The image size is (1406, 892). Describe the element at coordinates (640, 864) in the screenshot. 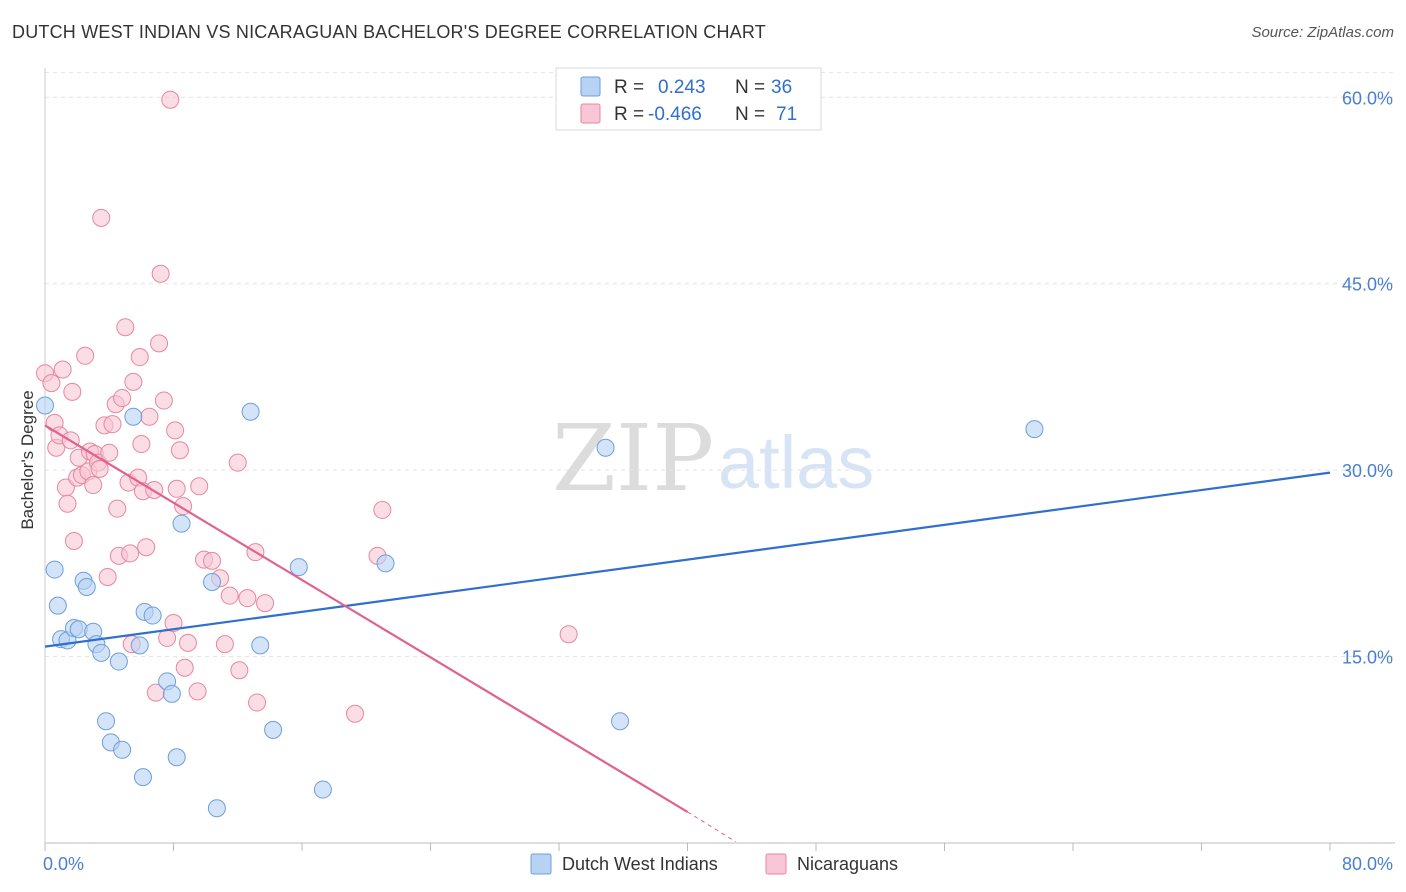

I see `bottom-legend-label-blue: Dutch West Indians` at that location.